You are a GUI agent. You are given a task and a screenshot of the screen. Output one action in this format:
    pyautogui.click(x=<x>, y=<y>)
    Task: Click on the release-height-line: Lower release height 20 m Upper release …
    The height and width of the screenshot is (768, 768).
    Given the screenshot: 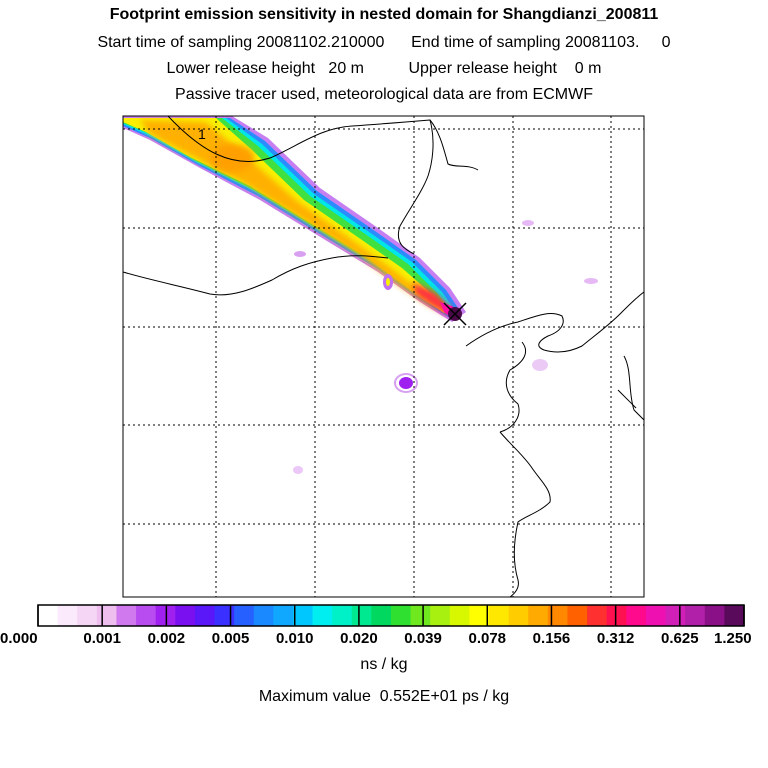 What is the action you would take?
    pyautogui.click(x=384, y=68)
    